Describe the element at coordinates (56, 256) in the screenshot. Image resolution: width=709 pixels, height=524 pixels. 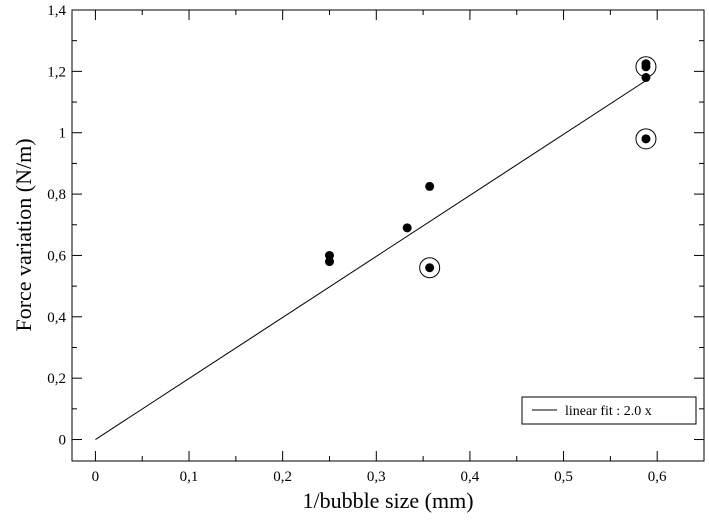
I see `y-tick-label: 0,6` at that location.